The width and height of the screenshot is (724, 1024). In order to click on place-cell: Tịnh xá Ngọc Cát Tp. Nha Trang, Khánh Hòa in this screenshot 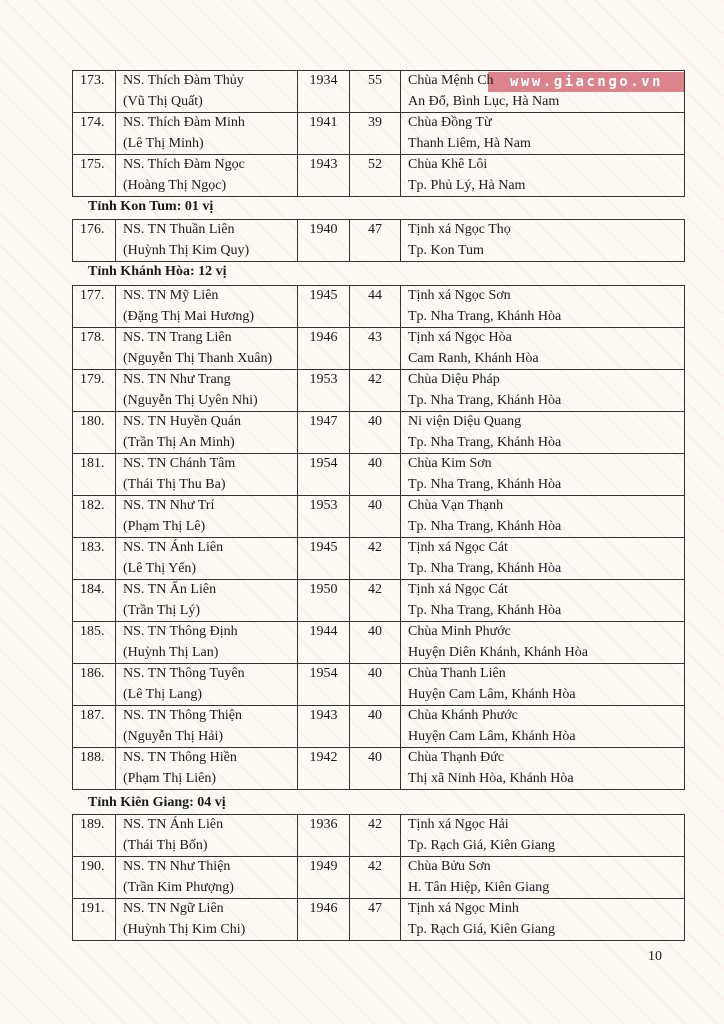, I will do `click(542, 558)`.